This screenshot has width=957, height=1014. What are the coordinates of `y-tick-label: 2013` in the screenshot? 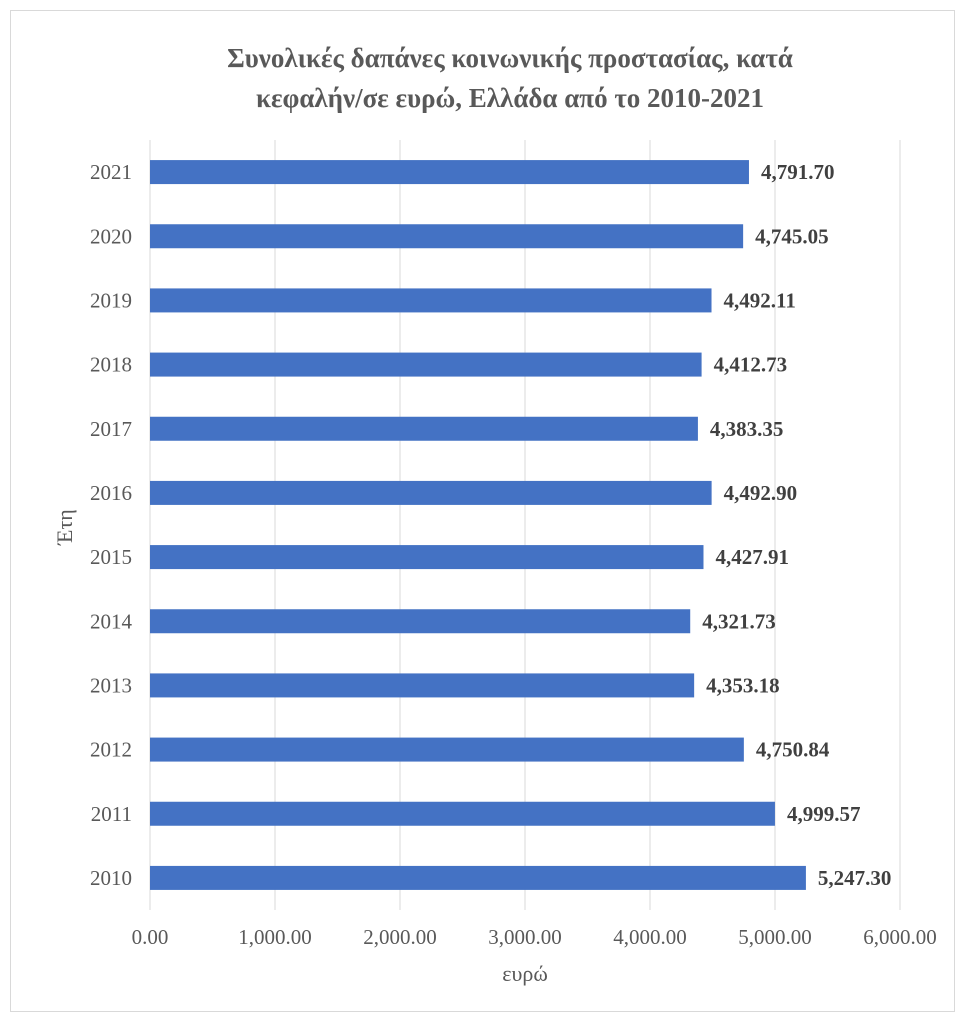 It's located at (111, 685).